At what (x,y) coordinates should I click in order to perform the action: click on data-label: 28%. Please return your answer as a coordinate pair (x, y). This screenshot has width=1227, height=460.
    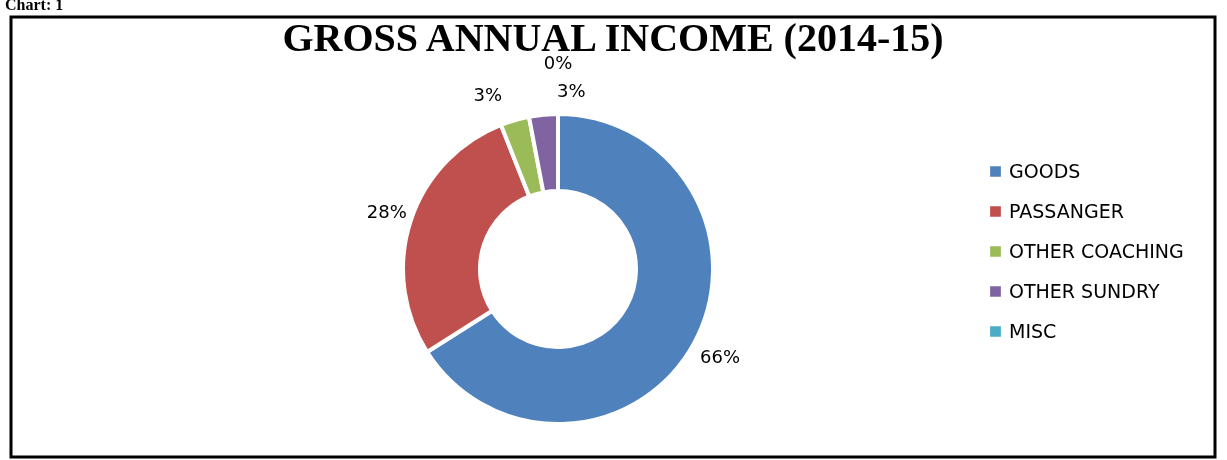
    Looking at the image, I should click on (386, 212).